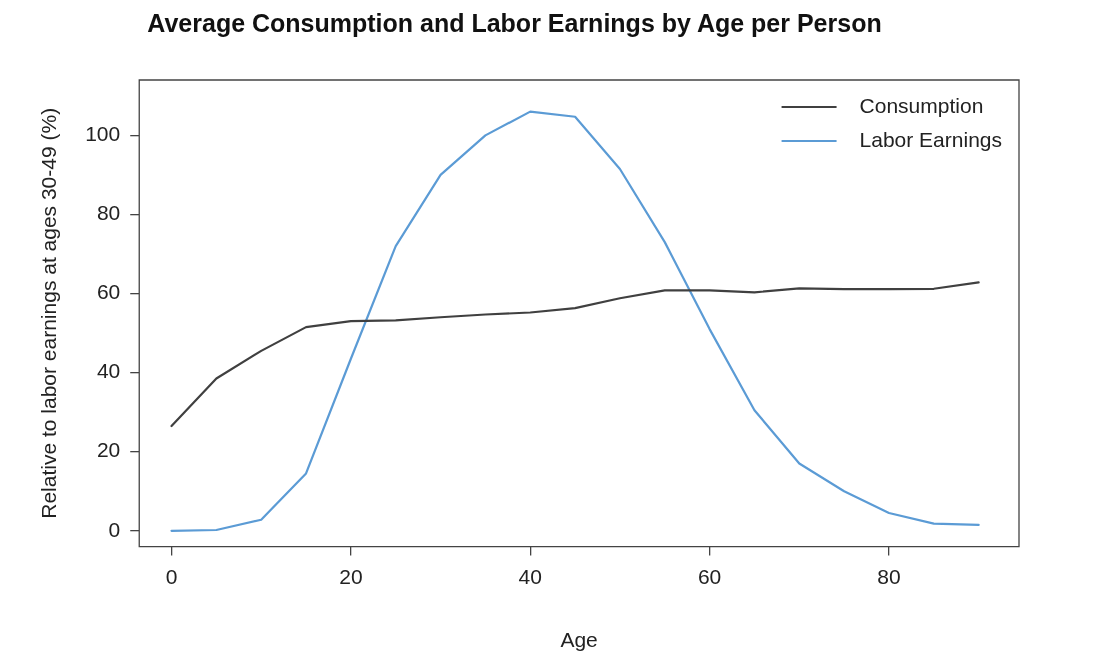 The height and width of the screenshot is (666, 1099). Describe the element at coordinates (49, 313) in the screenshot. I see `y-axis-title: Relative to labor earnings at ages 30-49 (%)` at that location.